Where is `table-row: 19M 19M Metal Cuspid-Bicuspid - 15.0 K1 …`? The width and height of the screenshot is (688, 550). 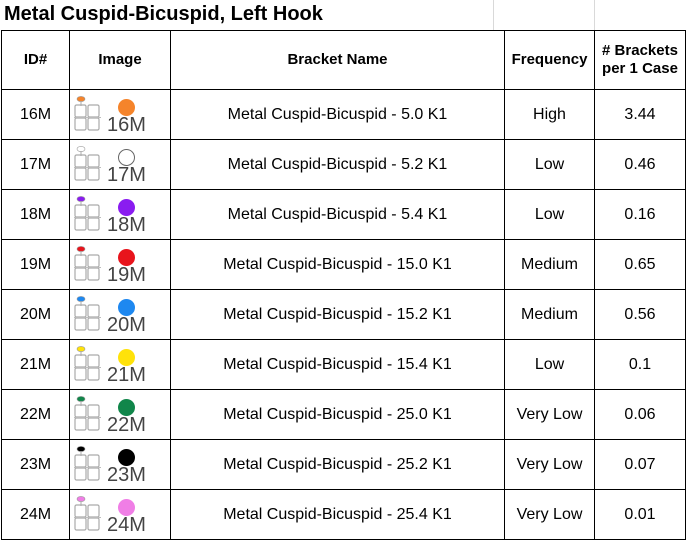 table-row: 19M 19M Metal Cuspid-Bicuspid - 15.0 K1 … is located at coordinates (343, 264).